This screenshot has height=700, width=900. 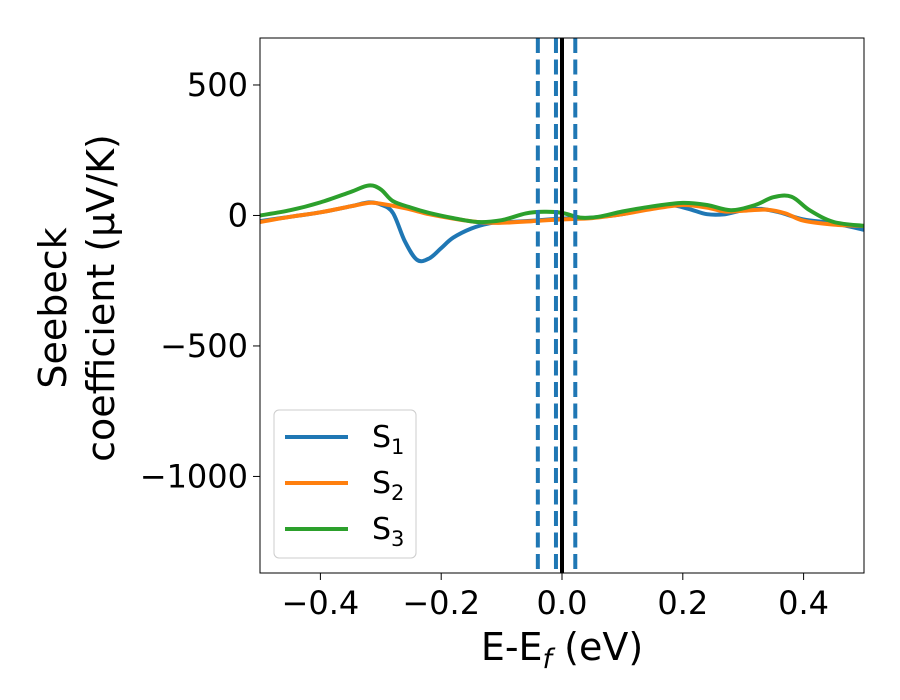 I want to click on x-tick-label: 0.4, so click(x=803, y=603).